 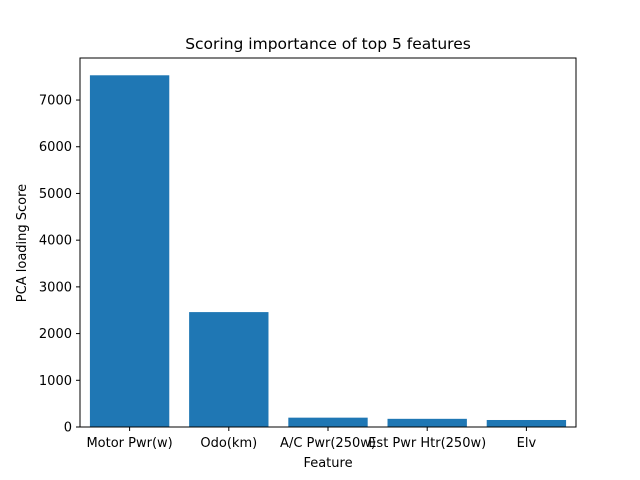 I want to click on y-tick-label: 3000, so click(x=55, y=287).